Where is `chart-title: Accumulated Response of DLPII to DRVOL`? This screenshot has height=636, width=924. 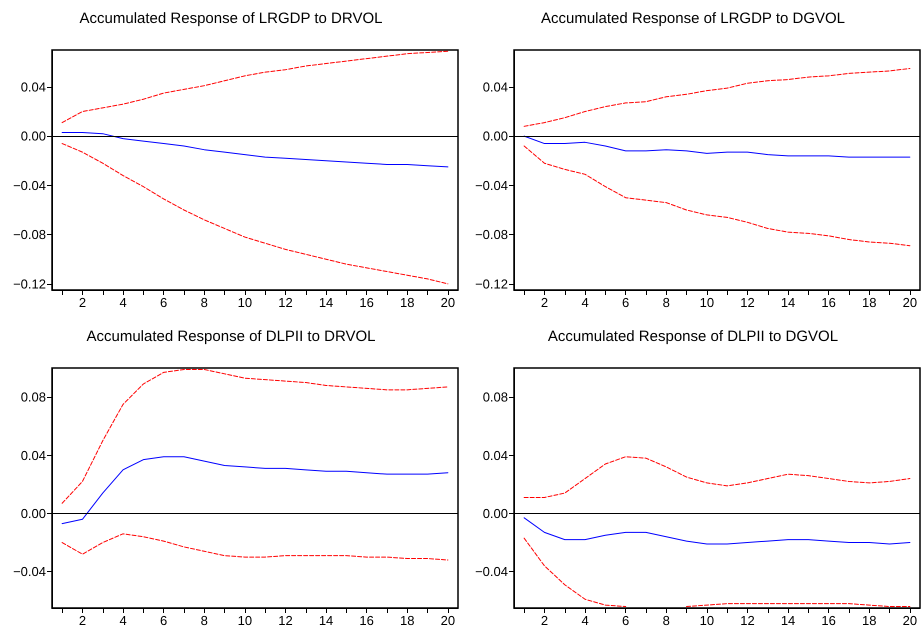 chart-title: Accumulated Response of DLPII to DRVOL is located at coordinates (231, 336).